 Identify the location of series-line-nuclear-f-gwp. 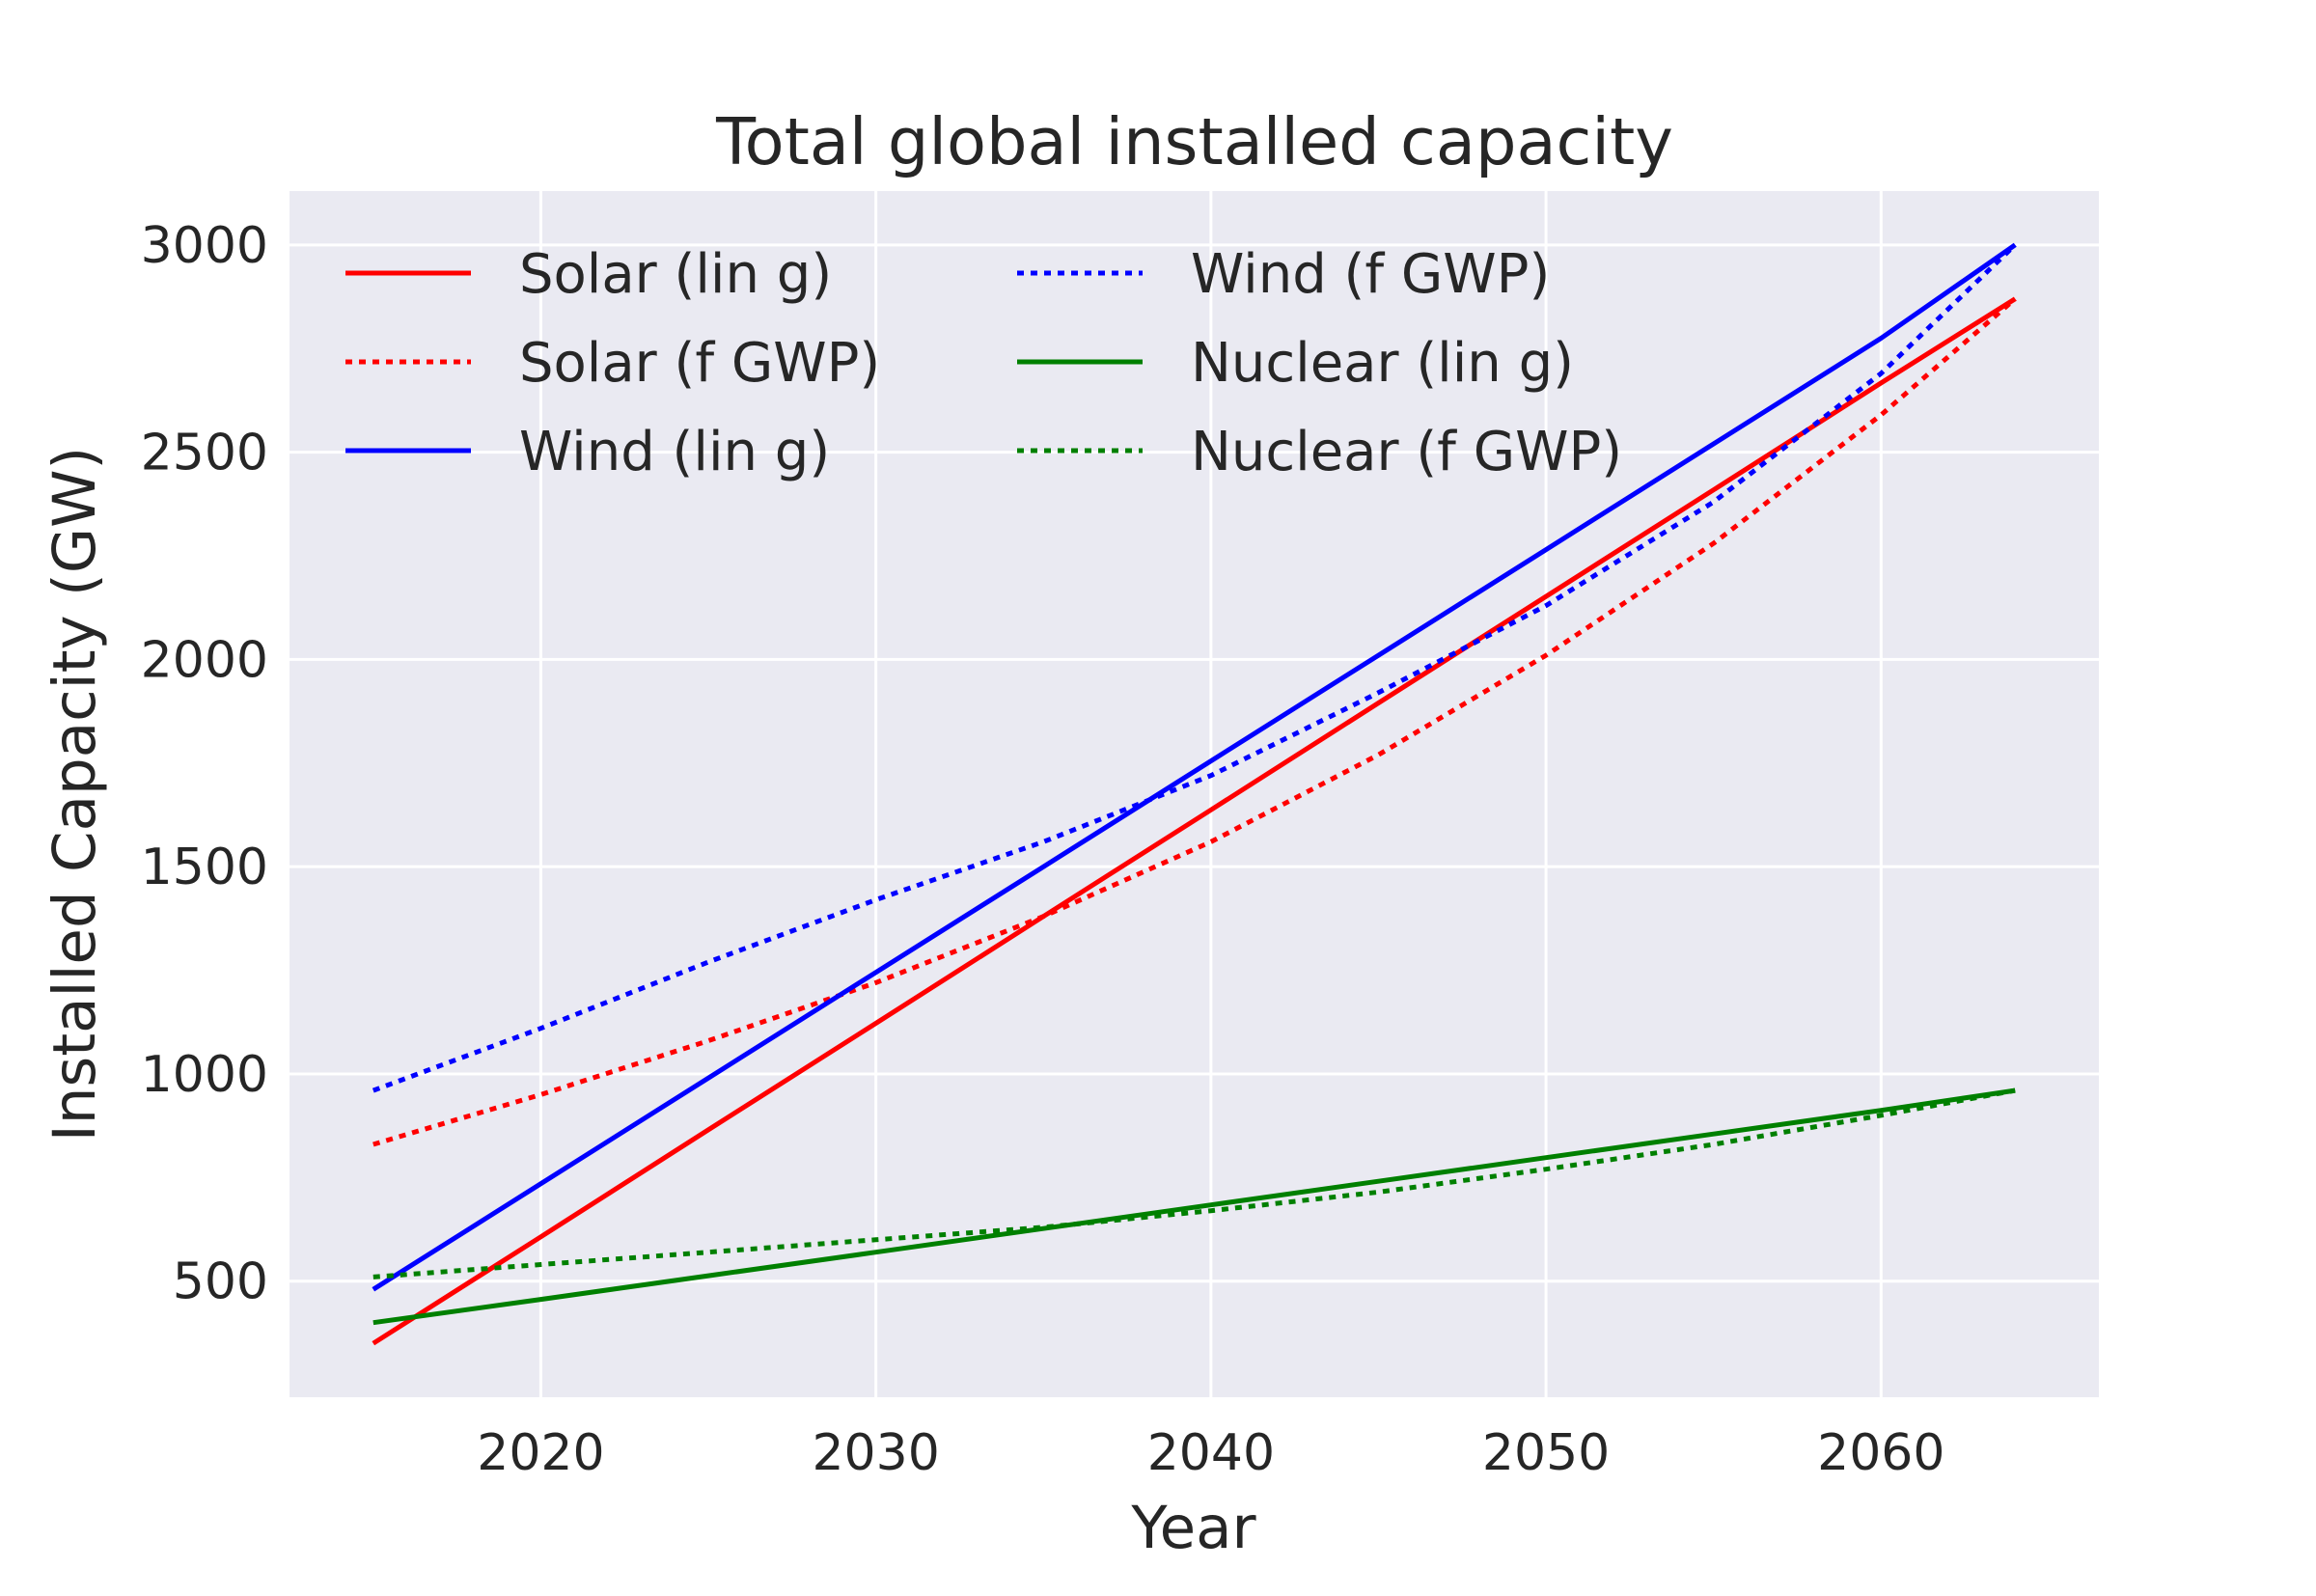
(1194, 1184).